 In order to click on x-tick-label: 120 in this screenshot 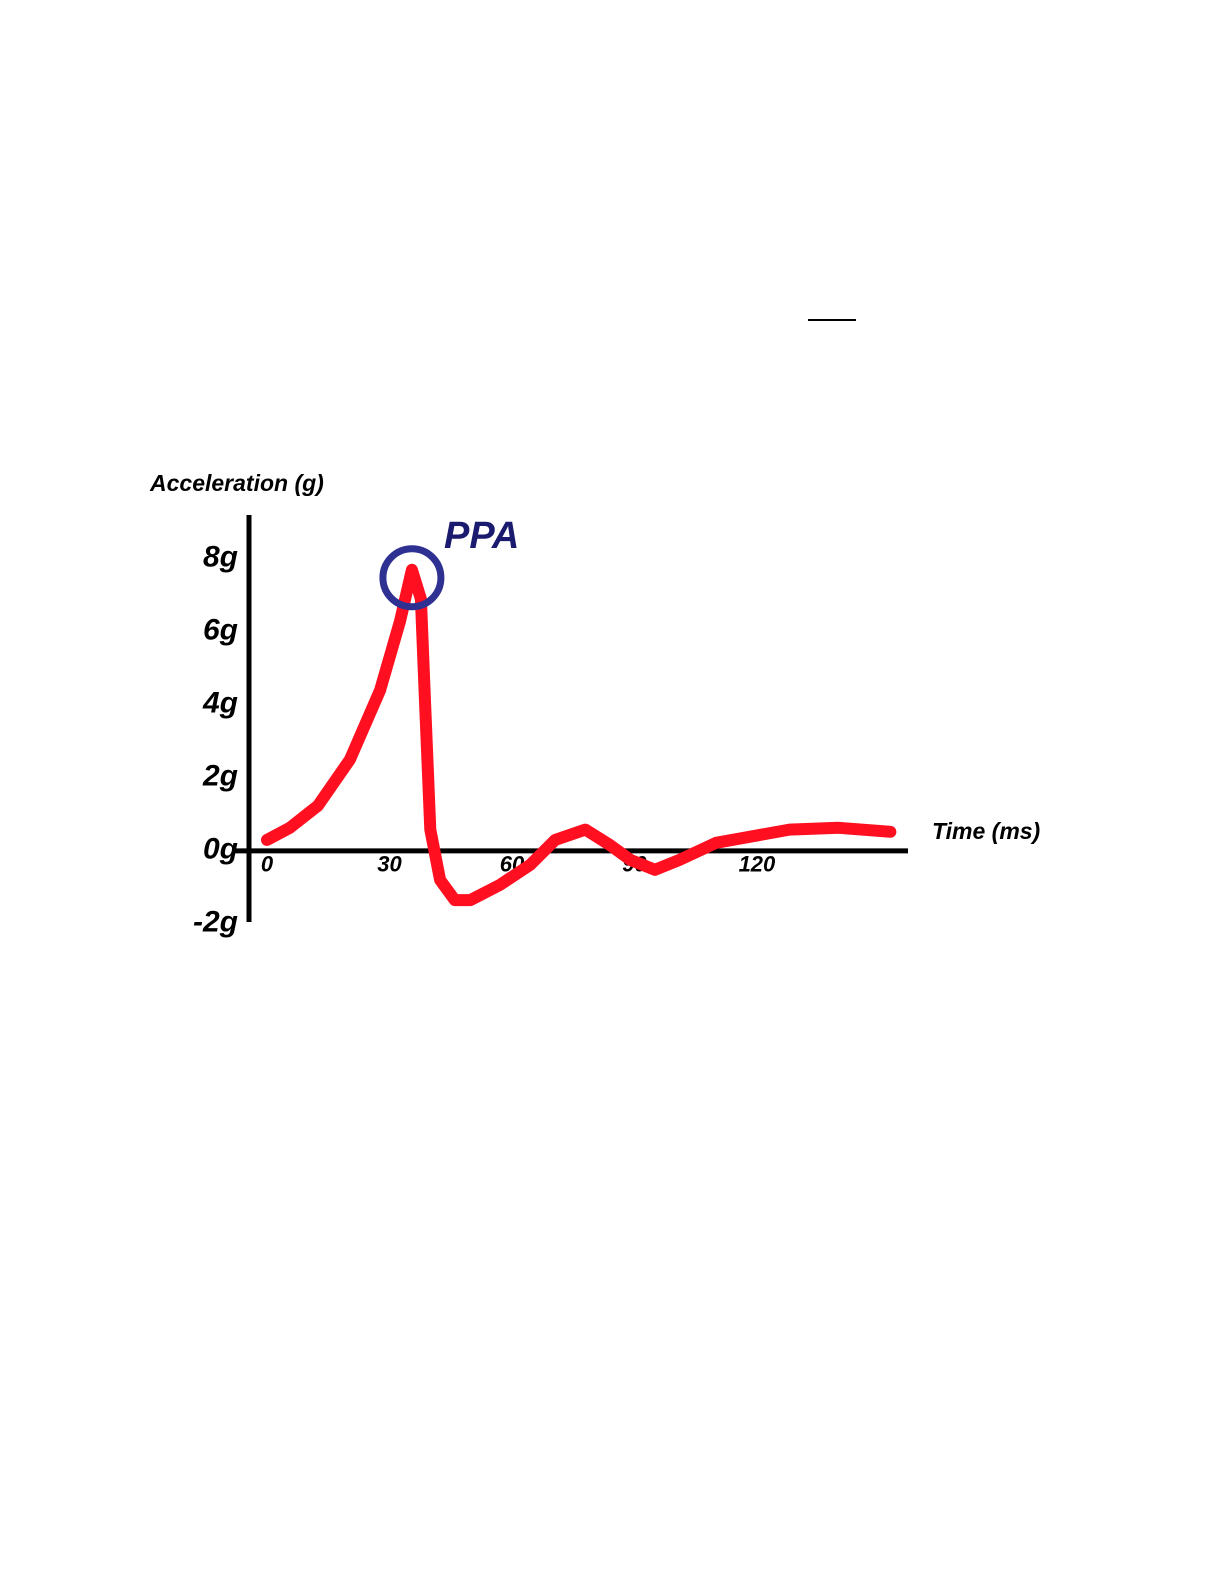, I will do `click(757, 864)`.